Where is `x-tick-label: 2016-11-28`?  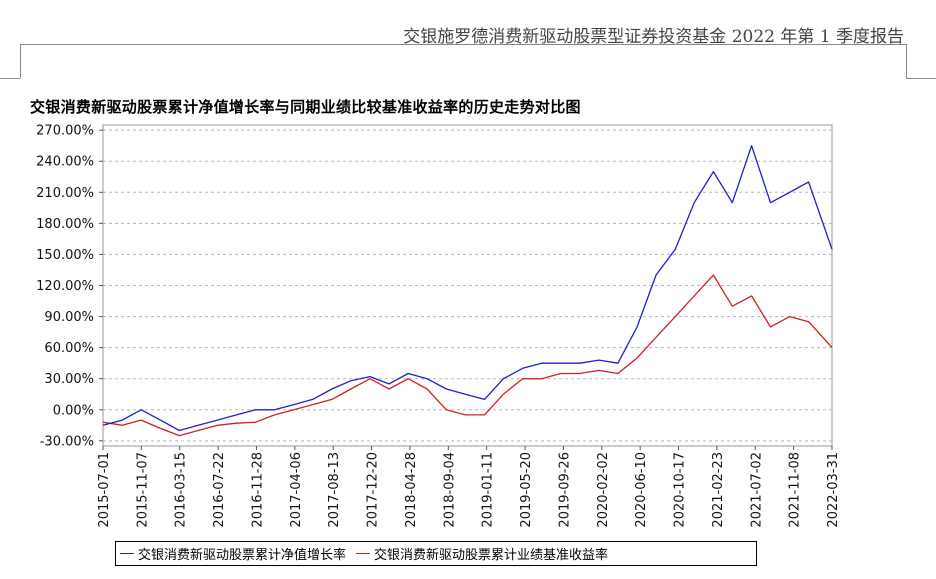
x-tick-label: 2016-11-28 is located at coordinates (257, 490).